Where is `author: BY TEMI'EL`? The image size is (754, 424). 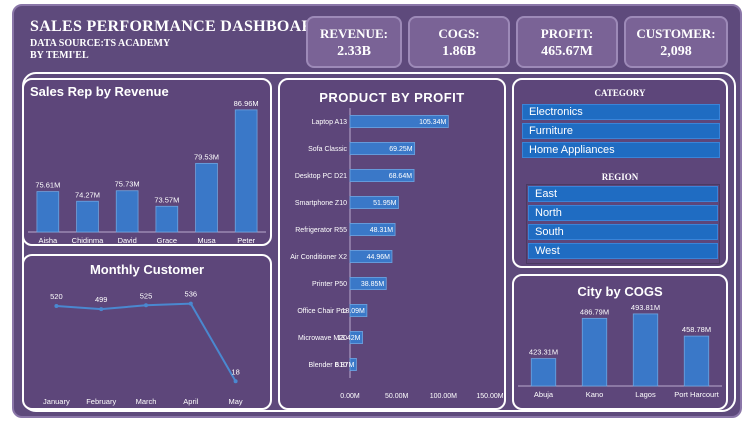
author: BY TEMI'EL is located at coordinates (59, 55).